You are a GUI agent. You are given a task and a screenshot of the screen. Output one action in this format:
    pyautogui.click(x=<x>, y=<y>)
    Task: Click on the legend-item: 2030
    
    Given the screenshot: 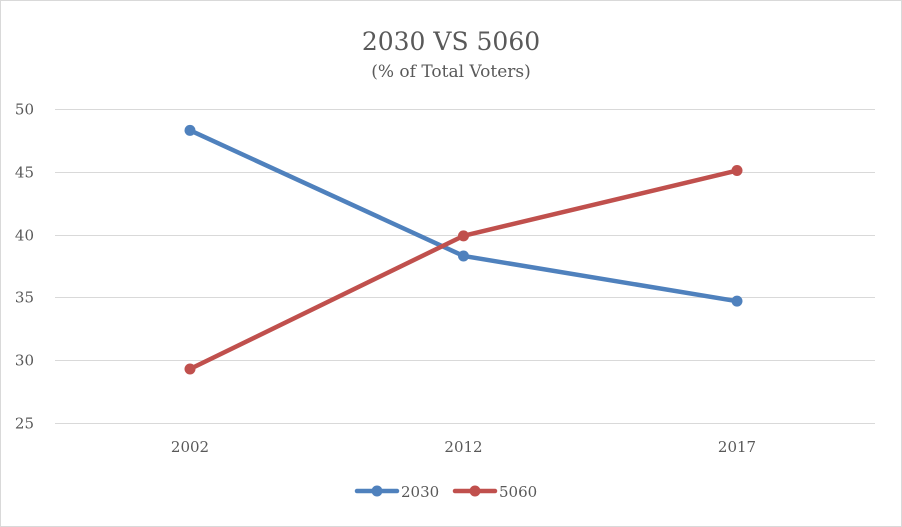 What is the action you would take?
    pyautogui.click(x=396, y=492)
    